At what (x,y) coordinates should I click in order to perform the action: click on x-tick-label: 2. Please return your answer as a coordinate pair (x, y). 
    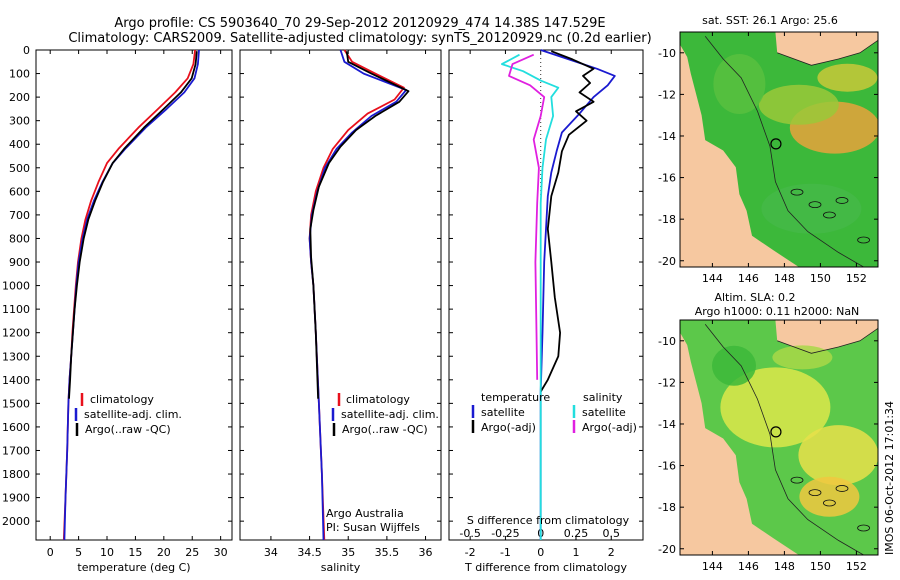
    Looking at the image, I should click on (611, 552).